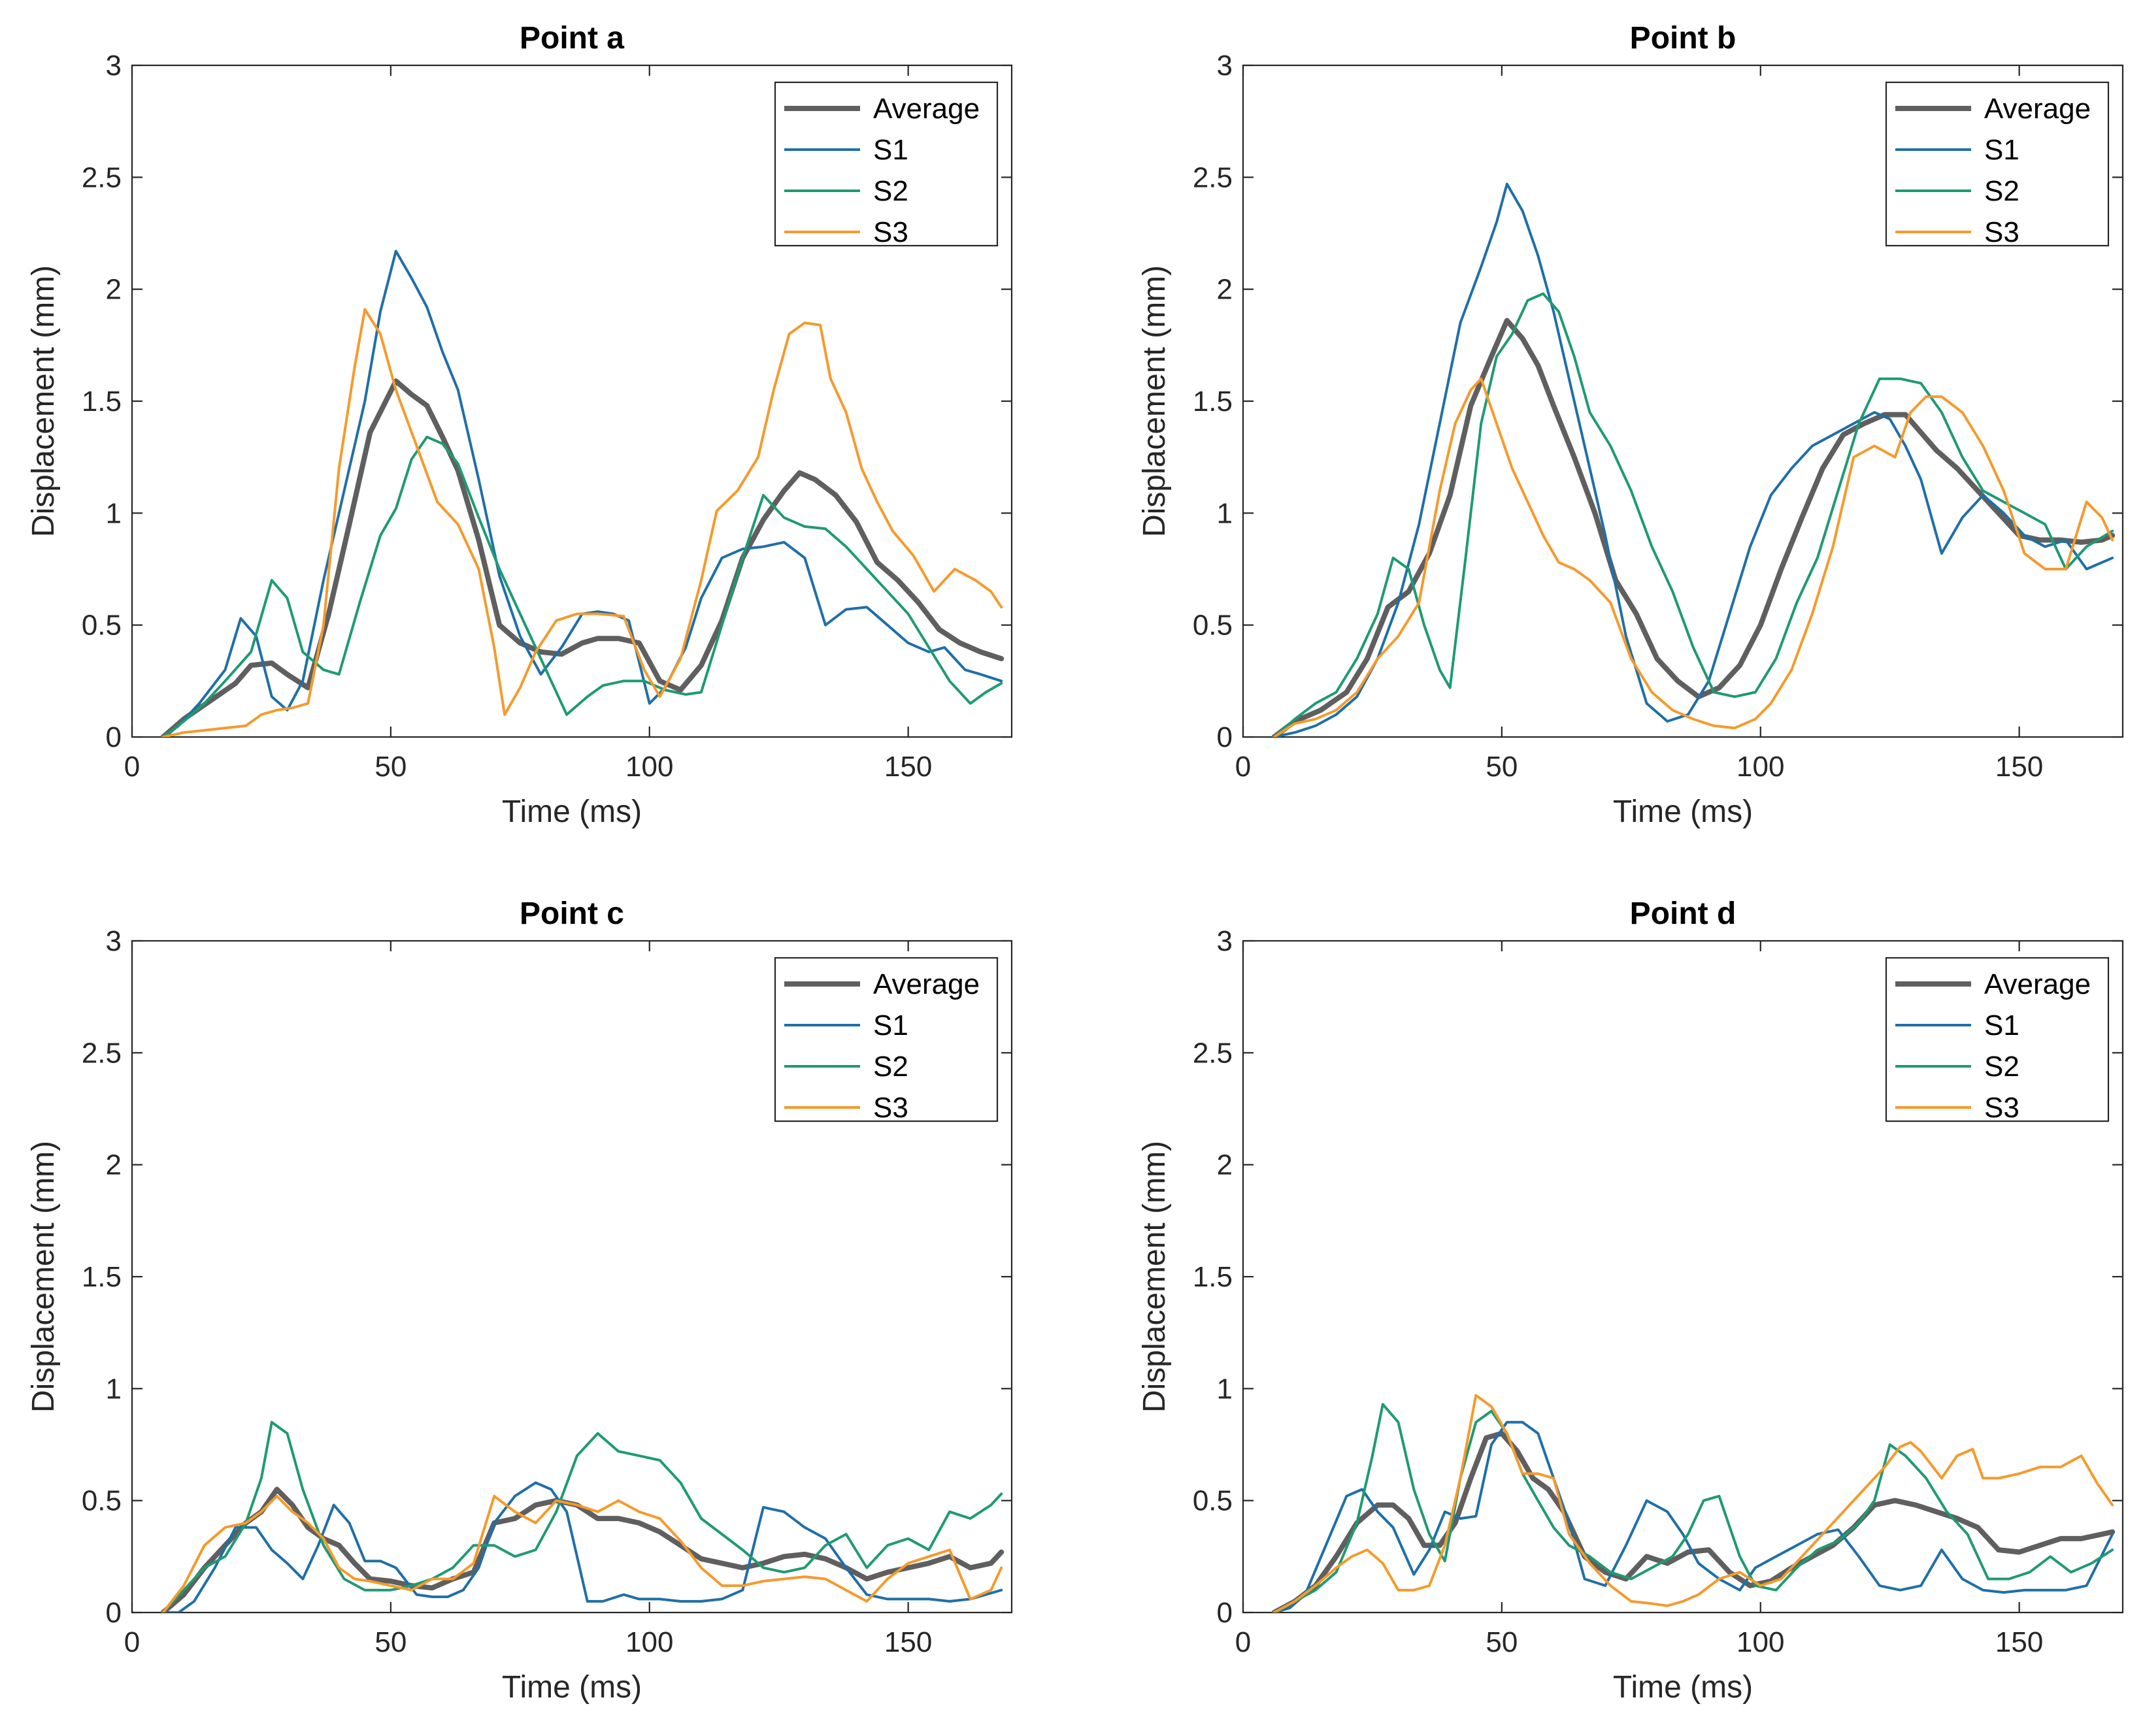 The height and width of the screenshot is (1736, 2143). I want to click on chart-title: Point a, so click(572, 38).